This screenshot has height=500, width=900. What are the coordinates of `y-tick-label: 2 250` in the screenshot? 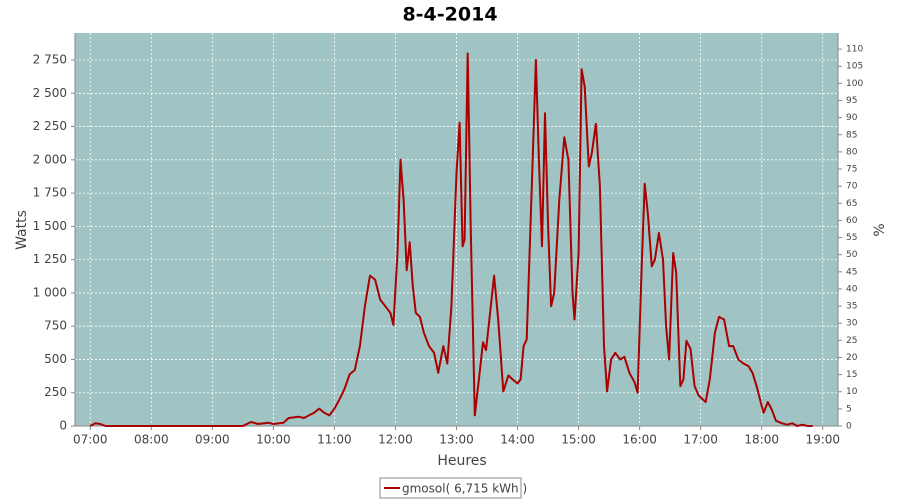 It's located at (50, 126).